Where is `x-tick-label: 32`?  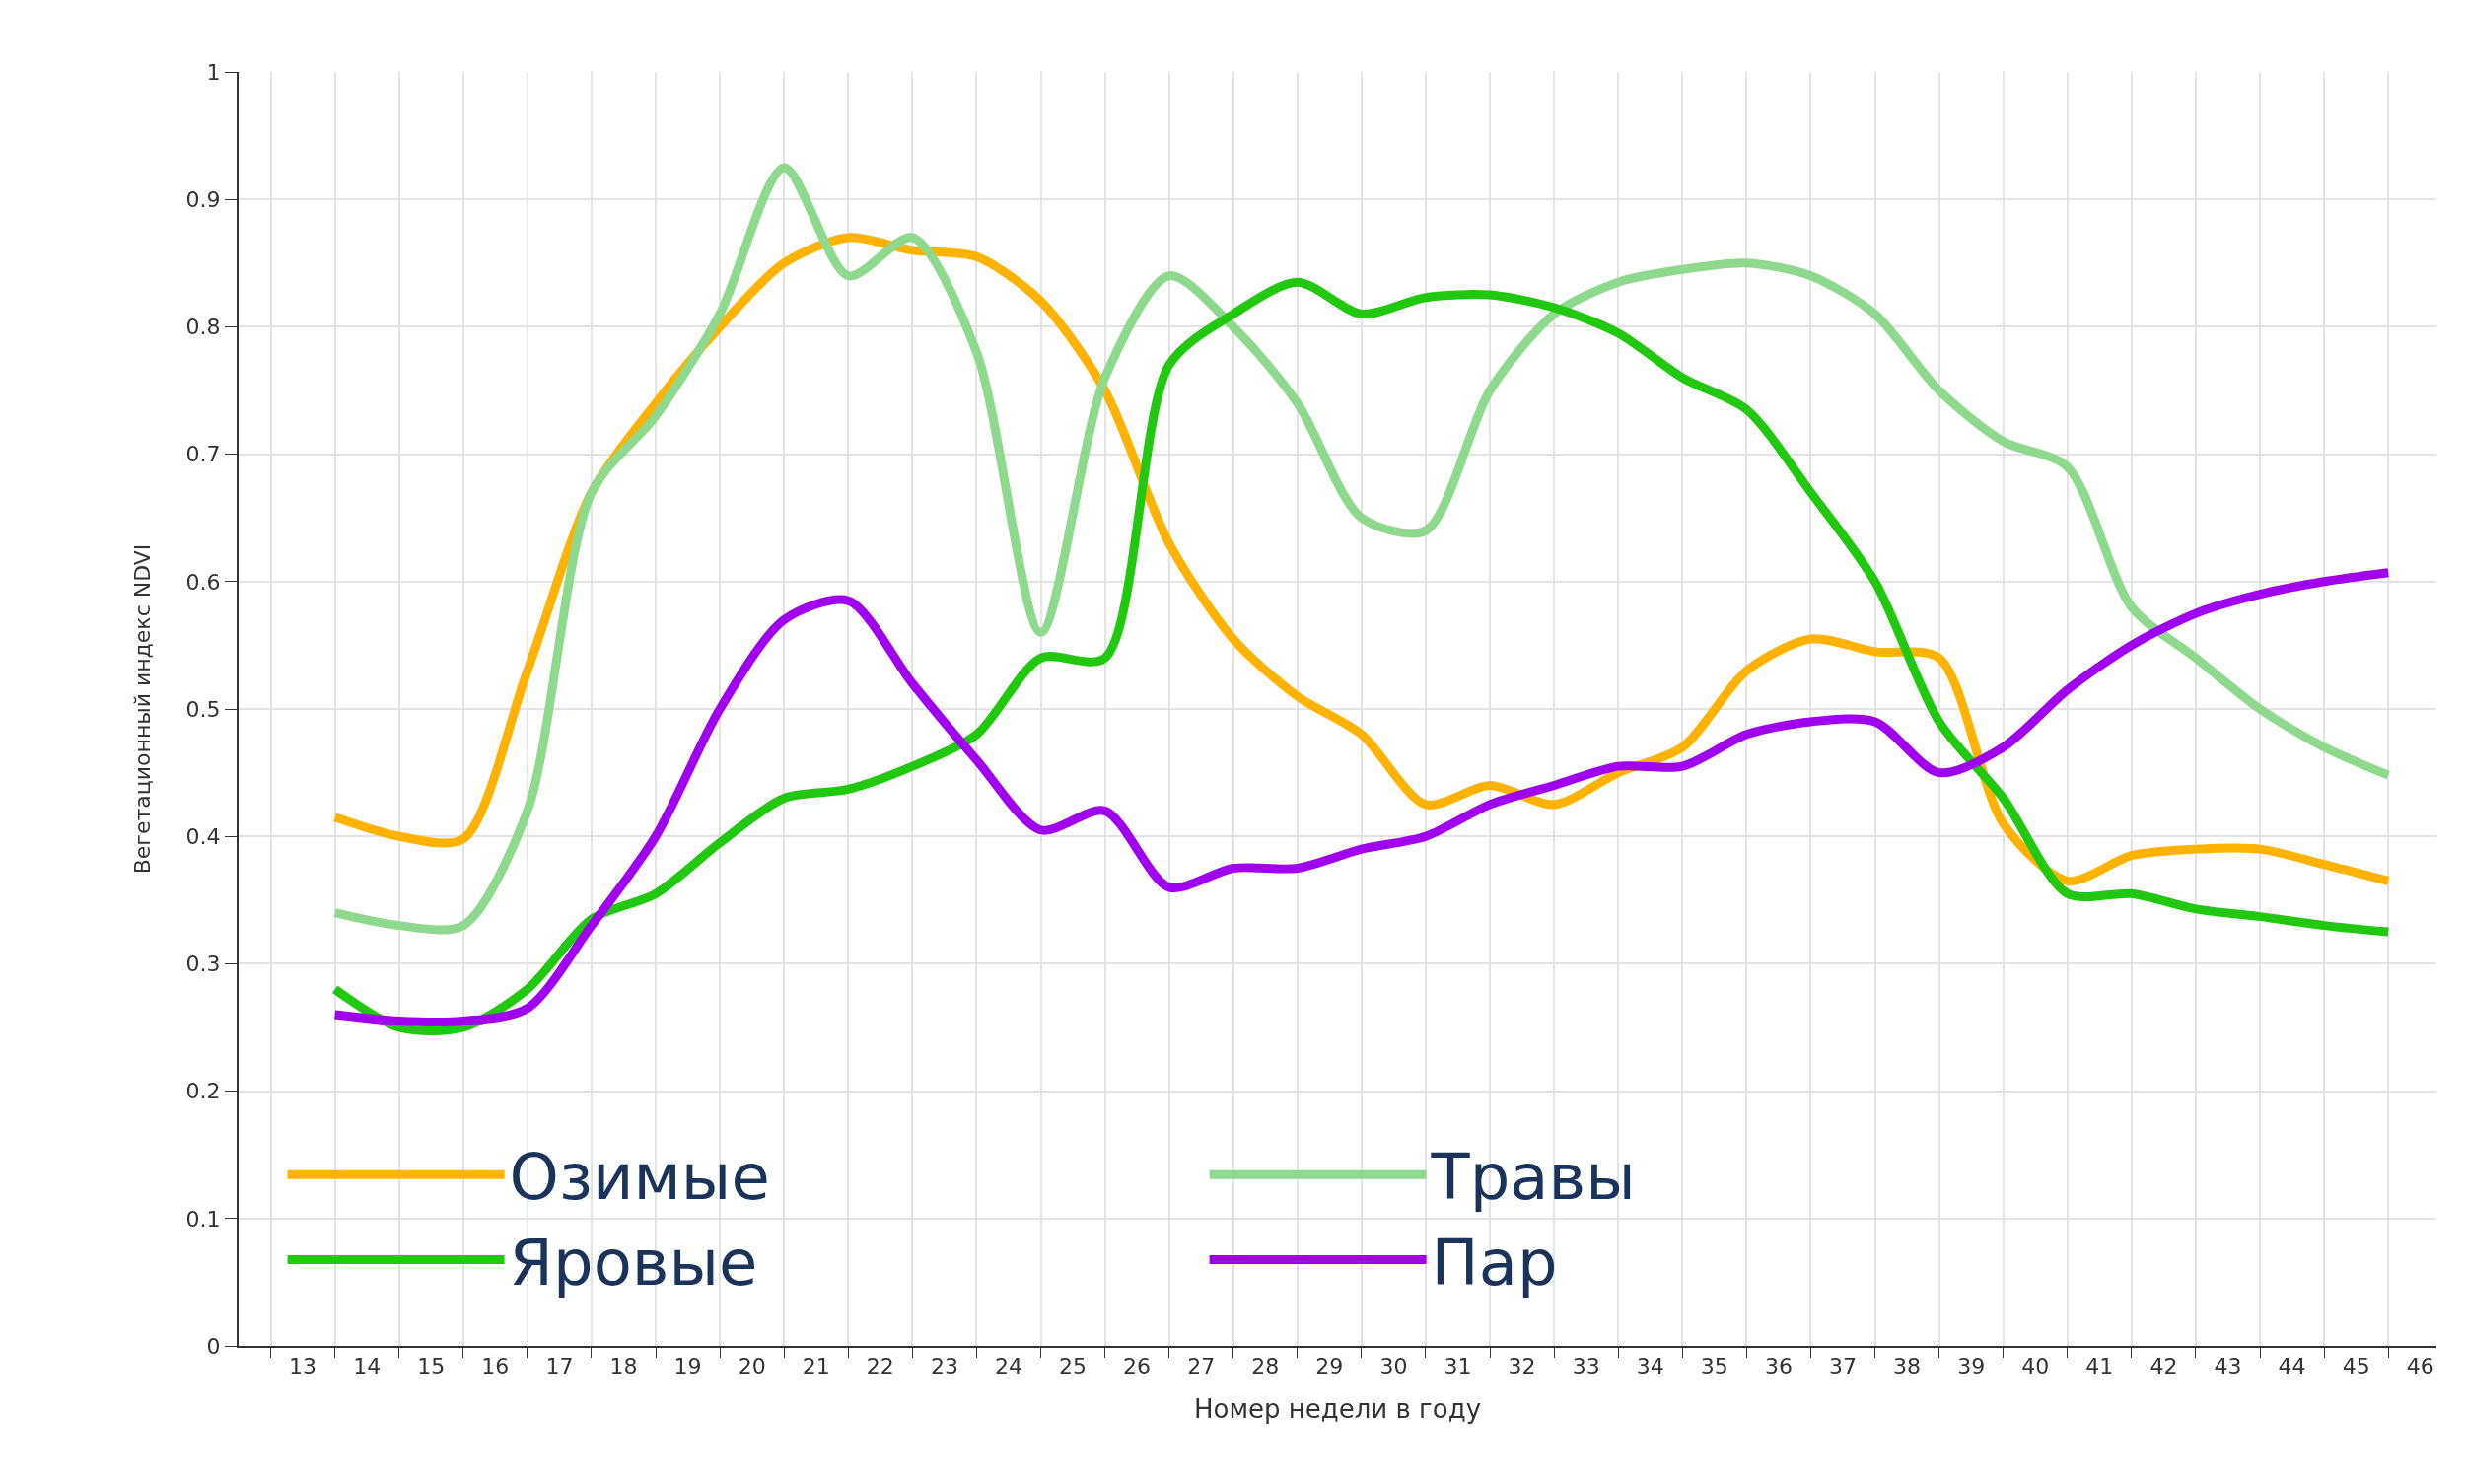 x-tick-label: 32 is located at coordinates (1522, 1366).